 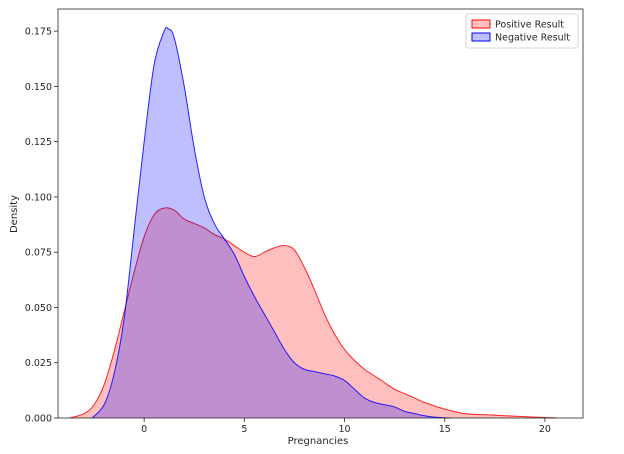 I want to click on y-tick-label: 0.100, so click(x=38, y=197).